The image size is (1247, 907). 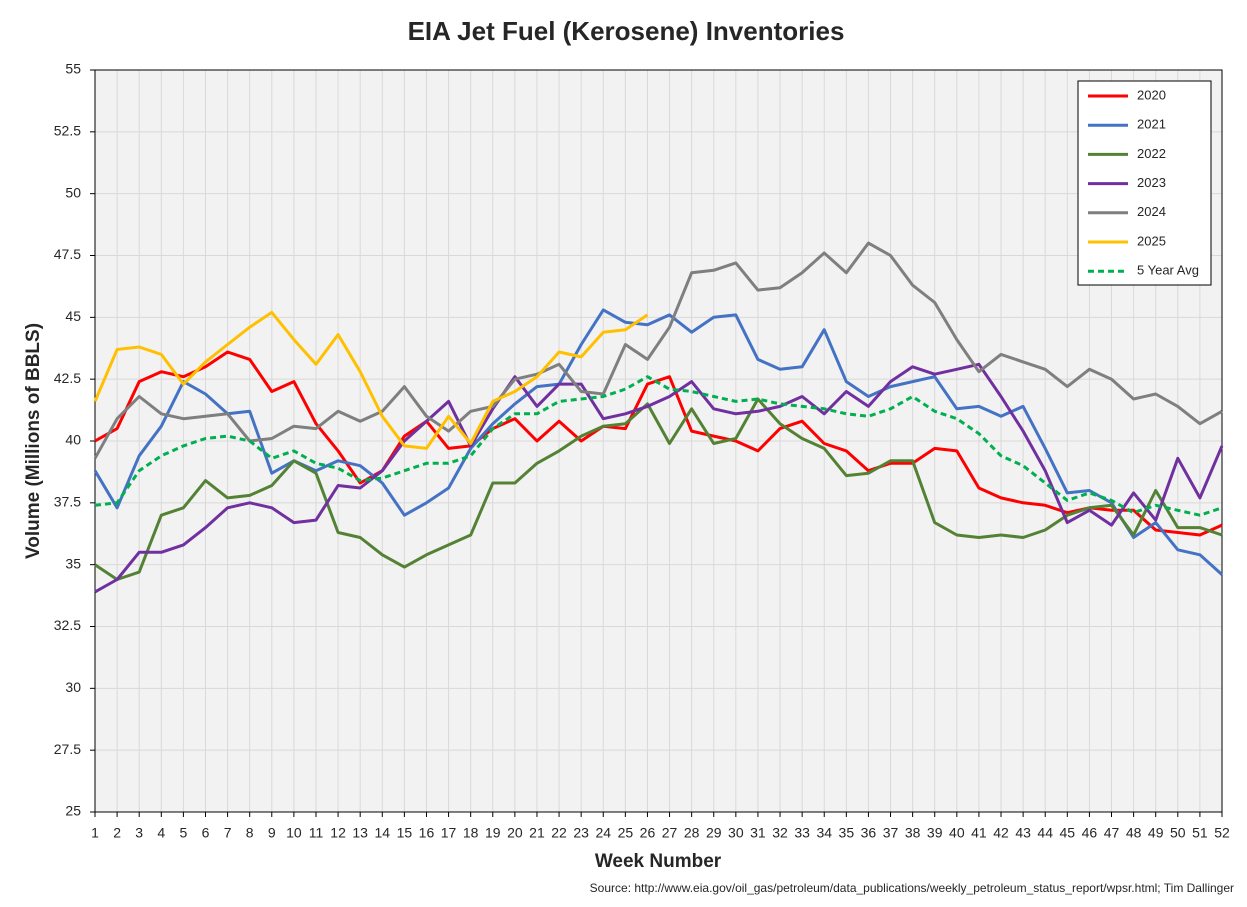 I want to click on x-tick-label: 41, so click(x=979, y=833).